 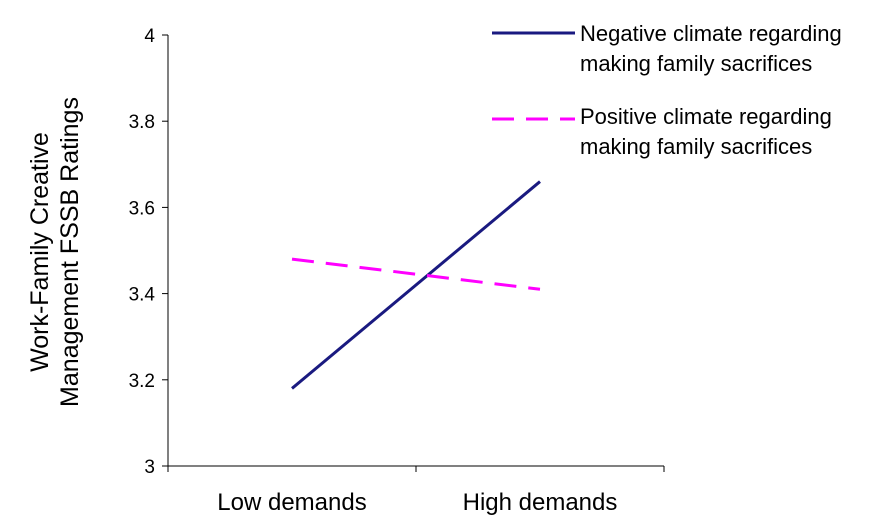 I want to click on legend-label-negative-line-2: making family sacrifices, so click(x=696, y=63).